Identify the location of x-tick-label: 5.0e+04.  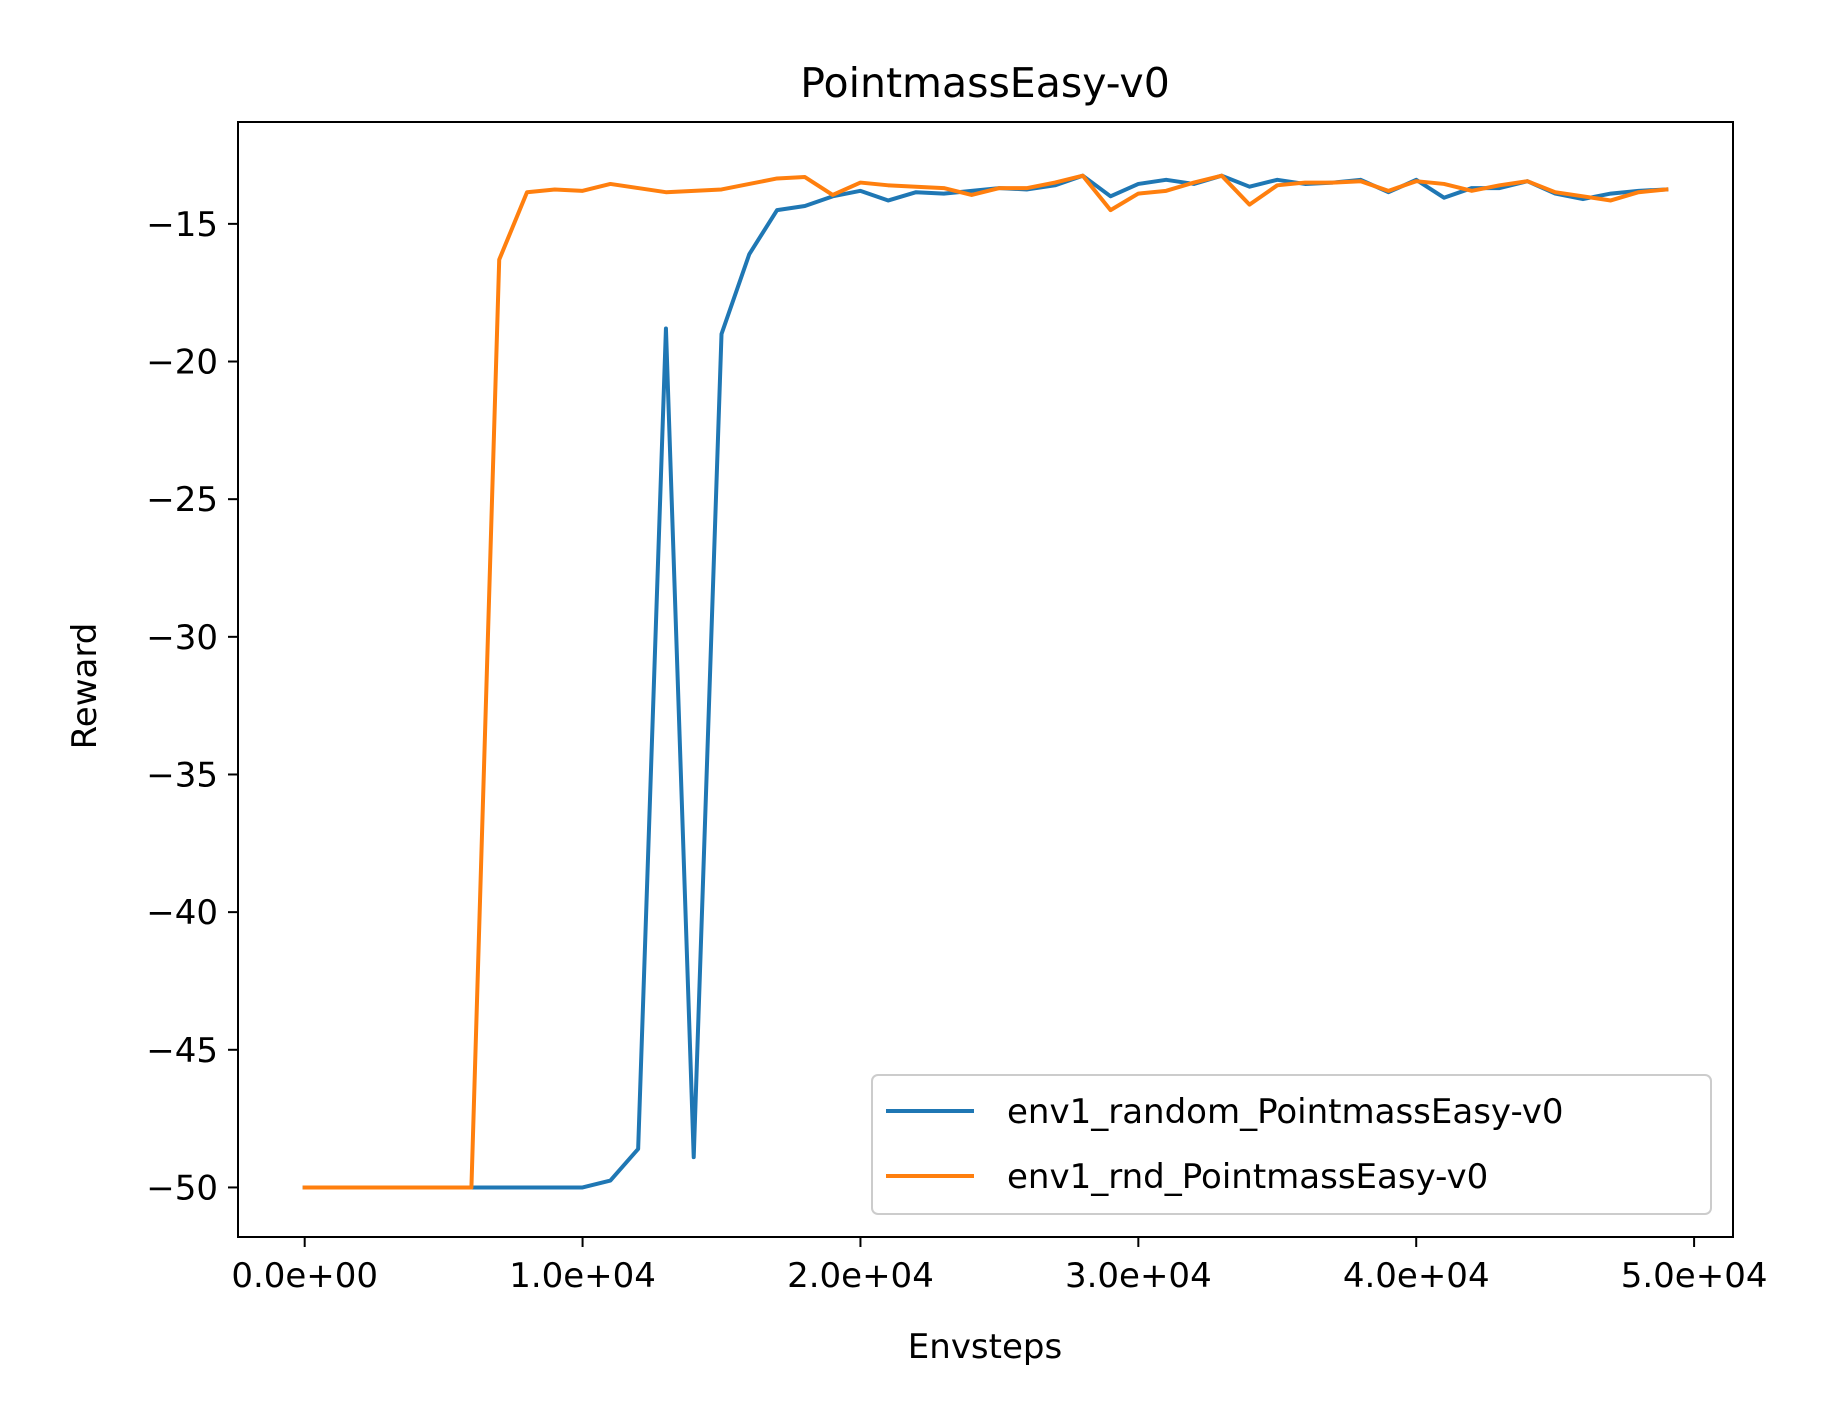
(1694, 1276).